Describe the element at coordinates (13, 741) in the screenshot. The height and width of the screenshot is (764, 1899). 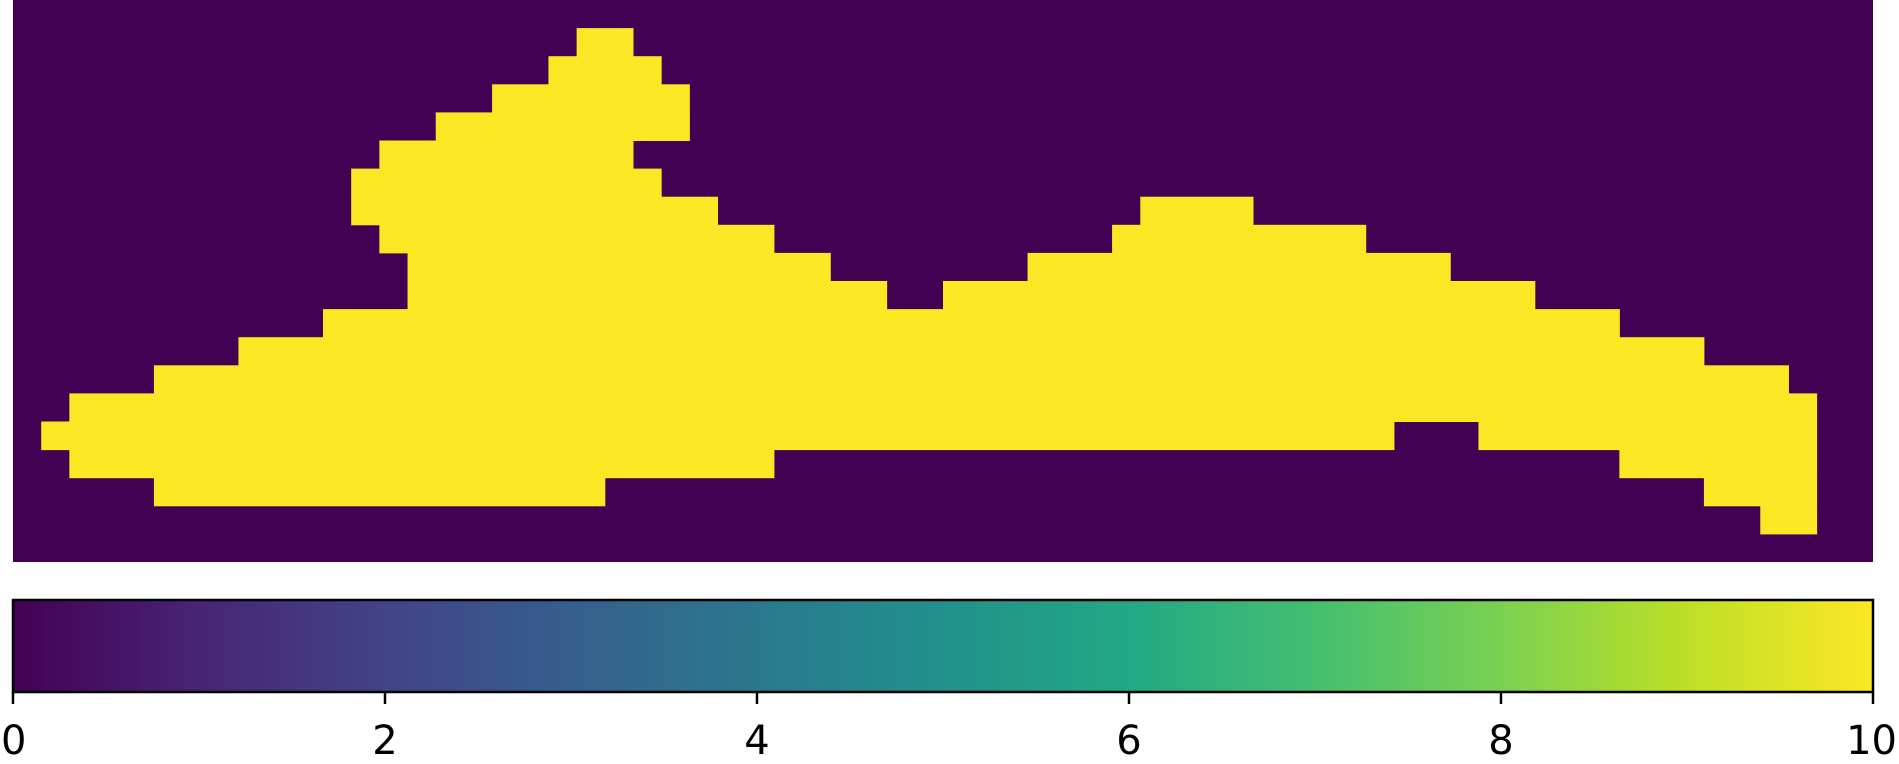
I see `colorbar-tick-label: 0` at that location.